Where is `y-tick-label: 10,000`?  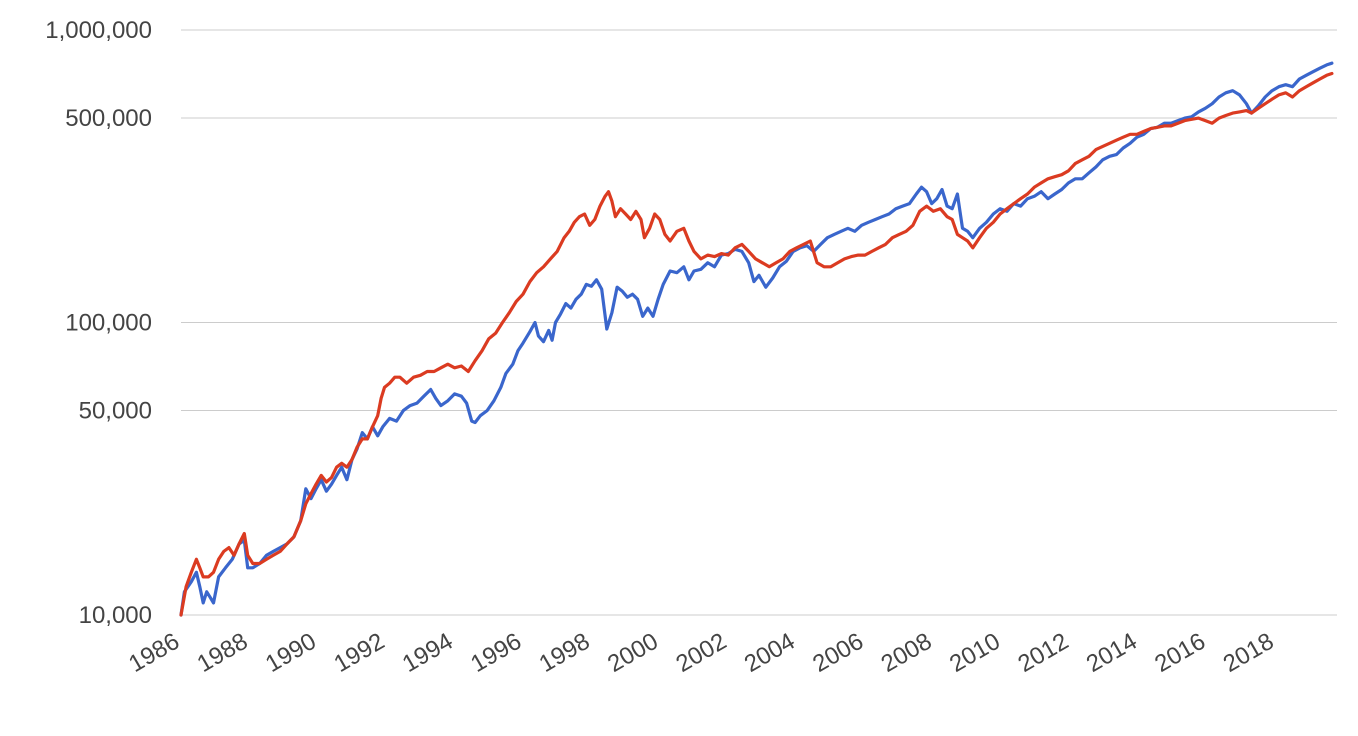
y-tick-label: 10,000 is located at coordinates (115, 615).